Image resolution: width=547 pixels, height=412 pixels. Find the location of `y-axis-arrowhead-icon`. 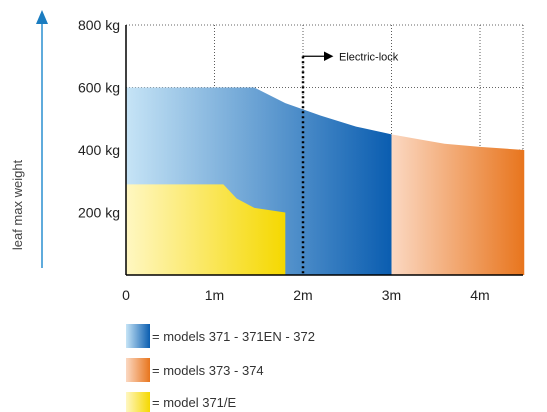

y-axis-arrowhead-icon is located at coordinates (42, 17).